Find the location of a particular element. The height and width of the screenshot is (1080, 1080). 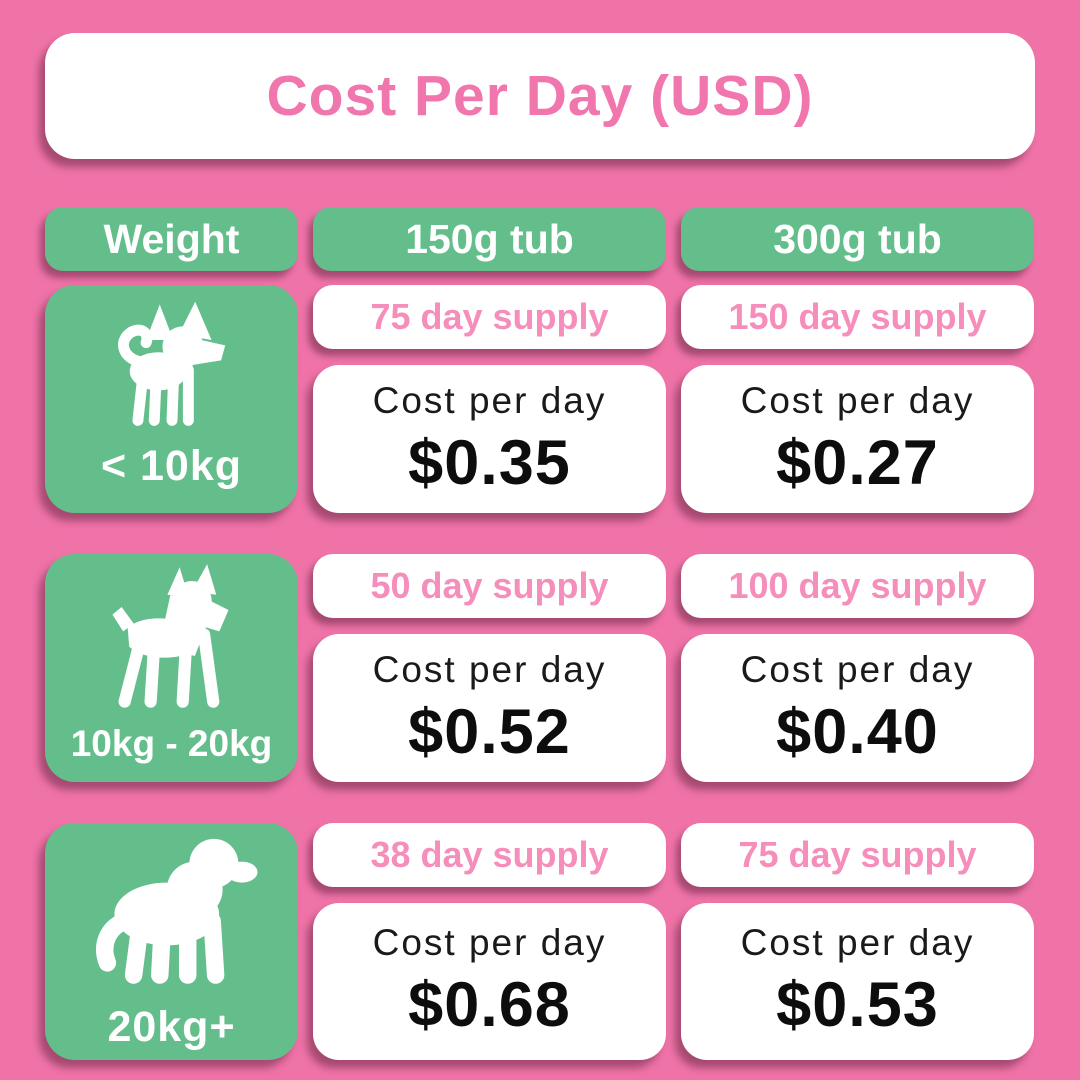

cost-card: Cost per day $0.40 is located at coordinates (857, 708).